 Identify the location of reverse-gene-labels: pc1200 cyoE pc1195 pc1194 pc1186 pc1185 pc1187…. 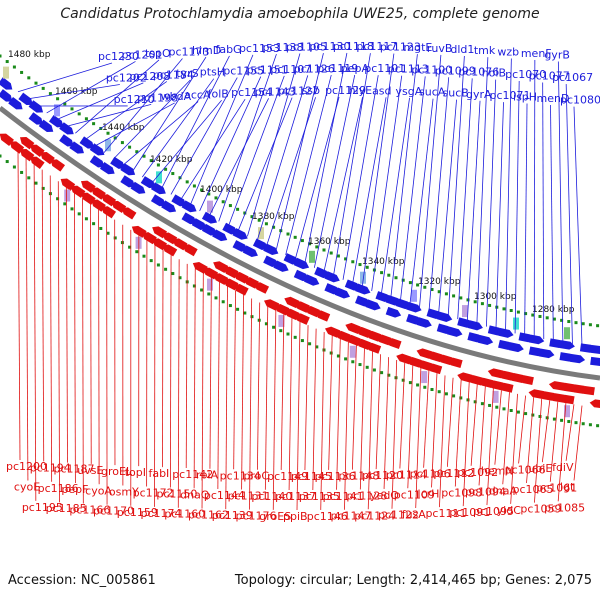
(295, 491).